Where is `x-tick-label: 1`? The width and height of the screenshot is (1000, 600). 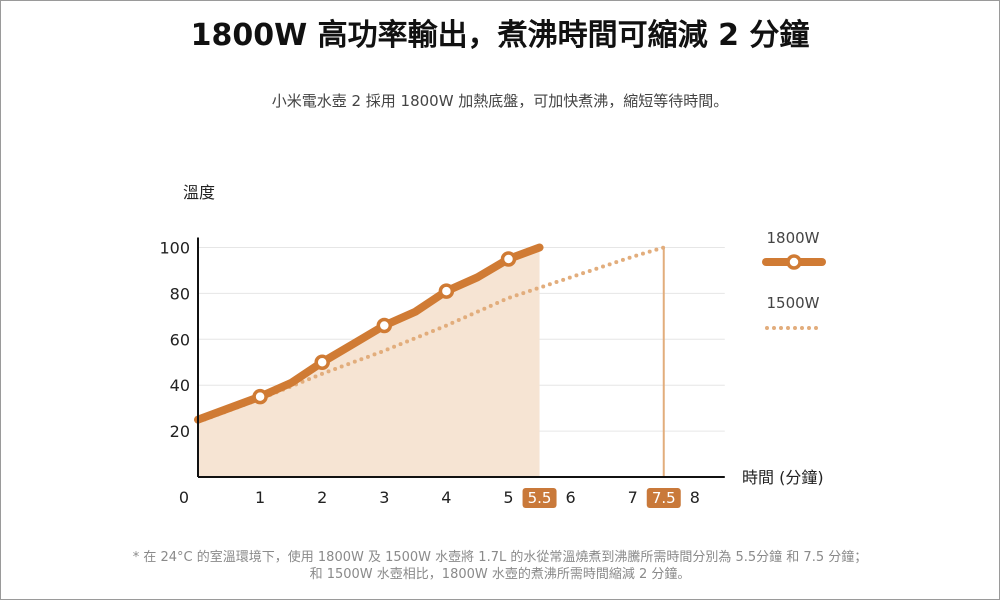
x-tick-label: 1 is located at coordinates (260, 497).